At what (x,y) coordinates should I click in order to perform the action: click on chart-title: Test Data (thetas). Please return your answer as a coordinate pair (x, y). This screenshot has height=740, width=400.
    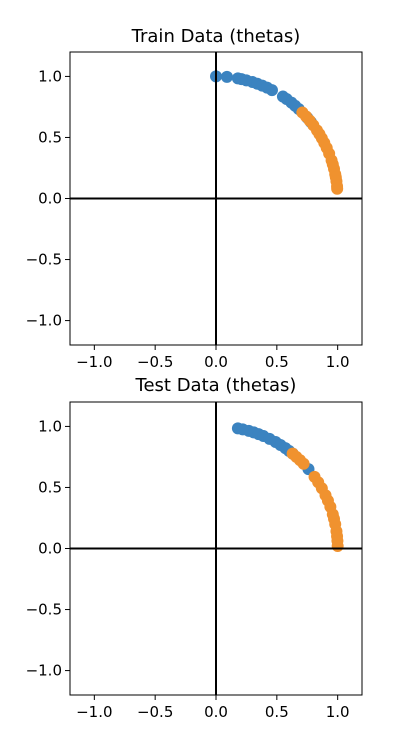
    Looking at the image, I should click on (216, 385).